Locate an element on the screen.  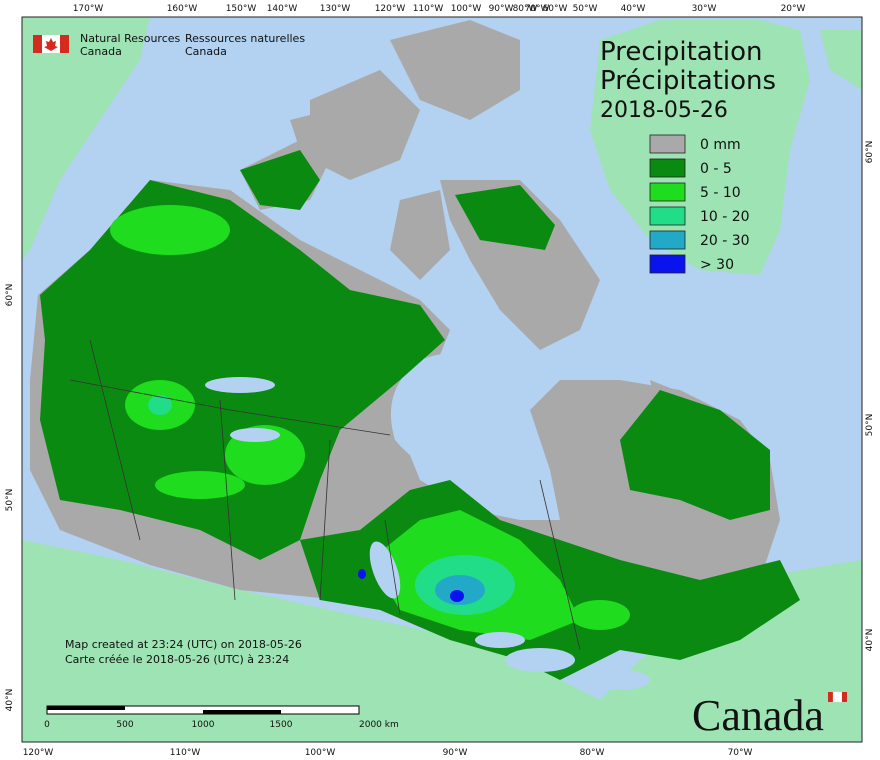
legend-label: 10 - 20 is located at coordinates (725, 217).